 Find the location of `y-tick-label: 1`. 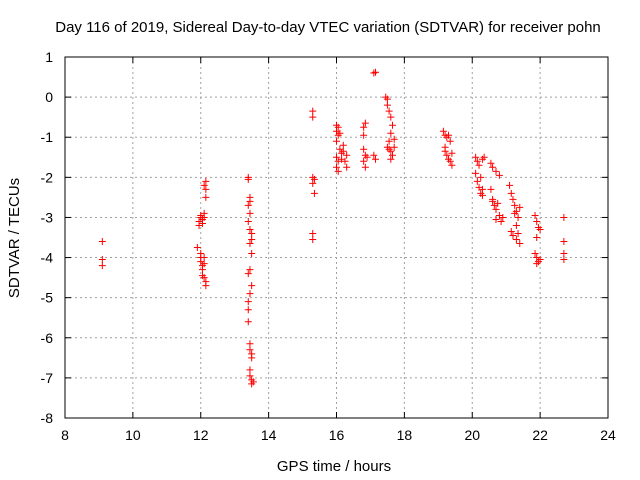

y-tick-label: 1 is located at coordinates (49, 57).